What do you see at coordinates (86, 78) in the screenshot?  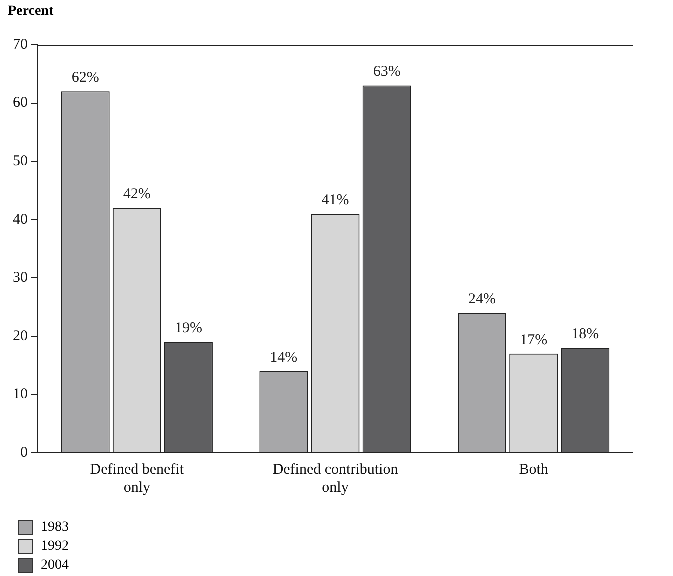 I see `data-label: 62%` at bounding box center [86, 78].